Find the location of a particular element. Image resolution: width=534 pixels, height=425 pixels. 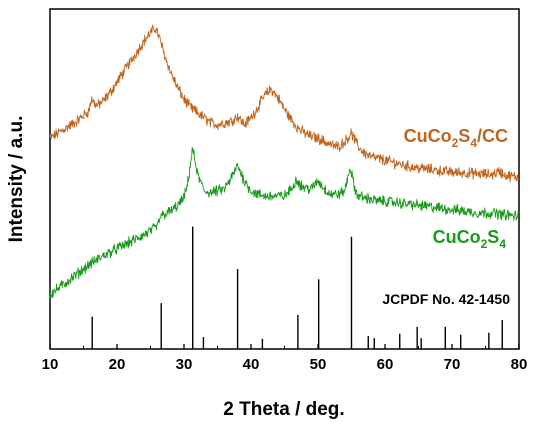

x-tick-label: 80 is located at coordinates (519, 364).